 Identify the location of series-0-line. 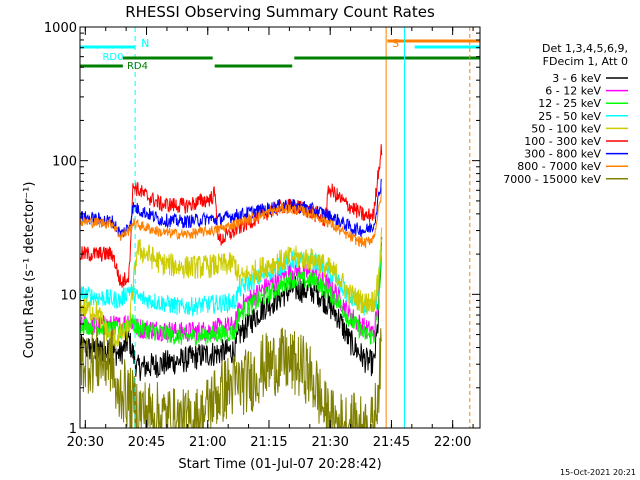
(231, 309).